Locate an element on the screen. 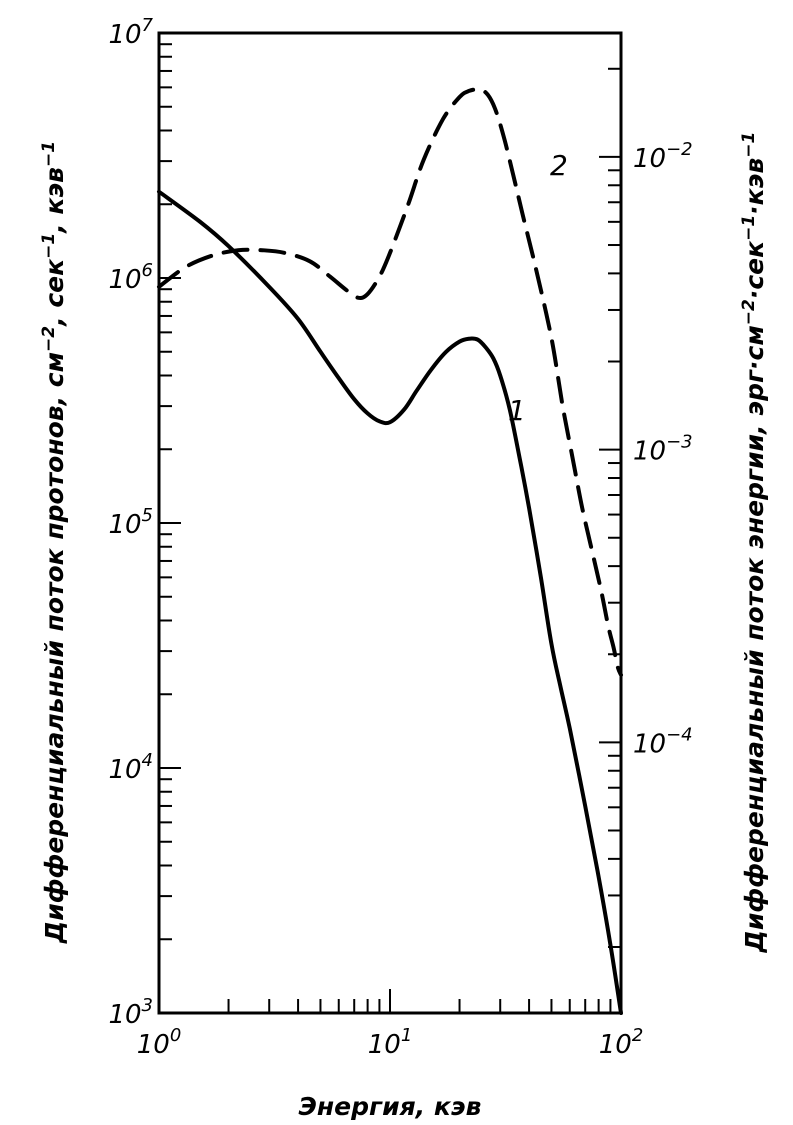  y-left-title-part: Дифференциальный поток протонов, см is located at coordinates (54, 648).